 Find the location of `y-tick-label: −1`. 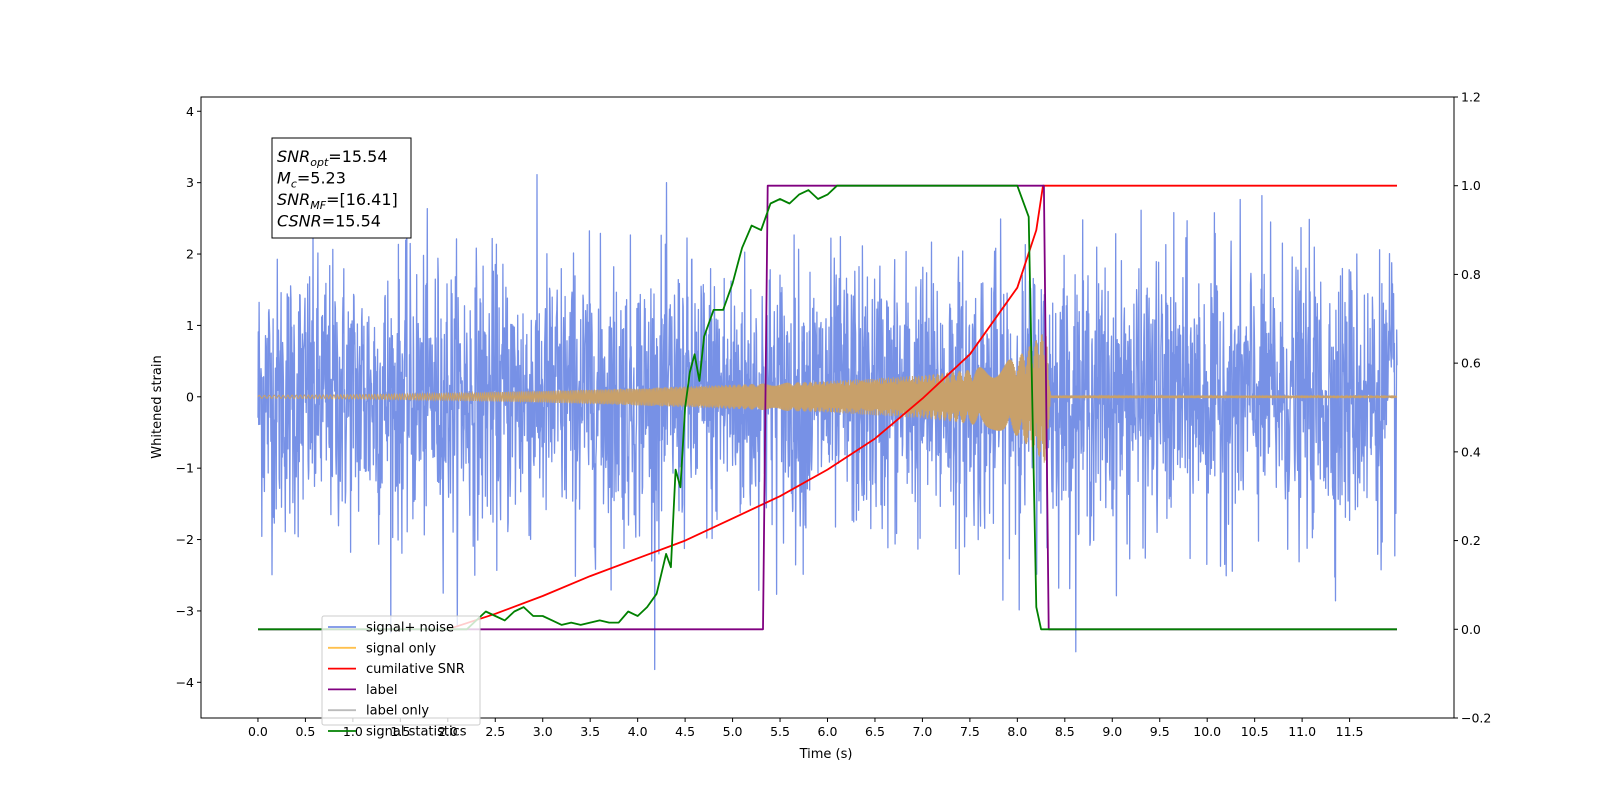

y-tick-label: −1 is located at coordinates (185, 468).